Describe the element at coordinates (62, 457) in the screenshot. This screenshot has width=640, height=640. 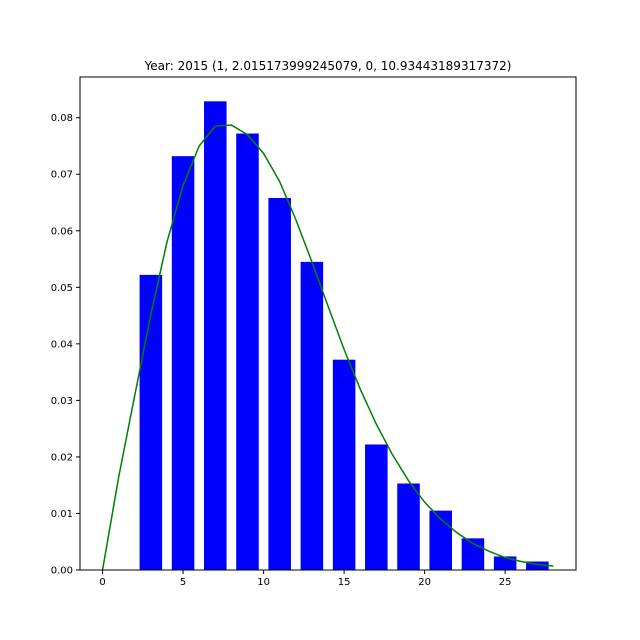
I see `y-tick-label: 0.02` at that location.